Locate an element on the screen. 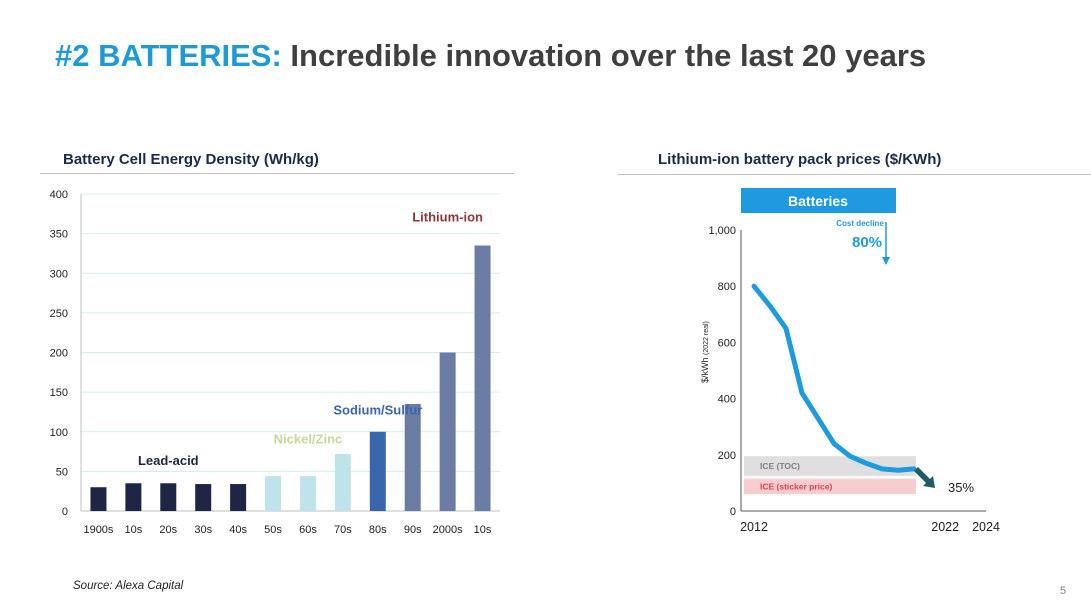  decline-arrow-icon is located at coordinates (924, 477).